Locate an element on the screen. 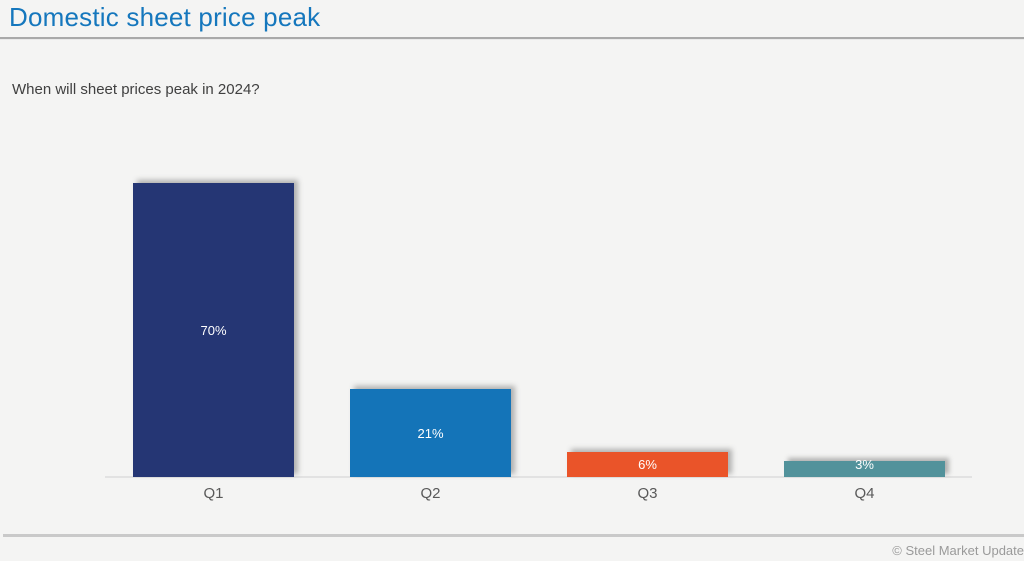 The width and height of the screenshot is (1024, 561). footer-credit: © Steel Market Update is located at coordinates (958, 550).